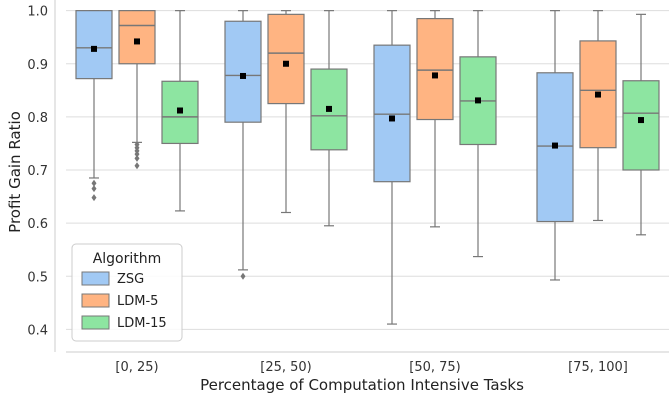 The height and width of the screenshot is (399, 669). Describe the element at coordinates (286, 367) in the screenshot. I see `x-tick-label: [25, 50)` at that location.